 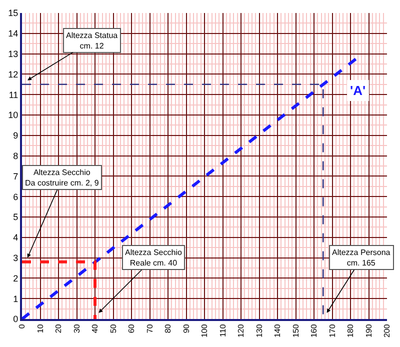 I want to click on annotation: Altezza Statua cm. 12, so click(x=92, y=40).